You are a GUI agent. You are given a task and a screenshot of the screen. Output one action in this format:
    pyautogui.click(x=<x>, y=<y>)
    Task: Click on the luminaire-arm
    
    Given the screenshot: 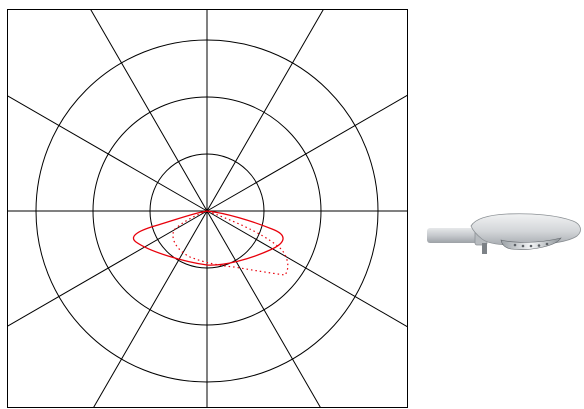 What is the action you would take?
    pyautogui.click(x=455, y=235)
    